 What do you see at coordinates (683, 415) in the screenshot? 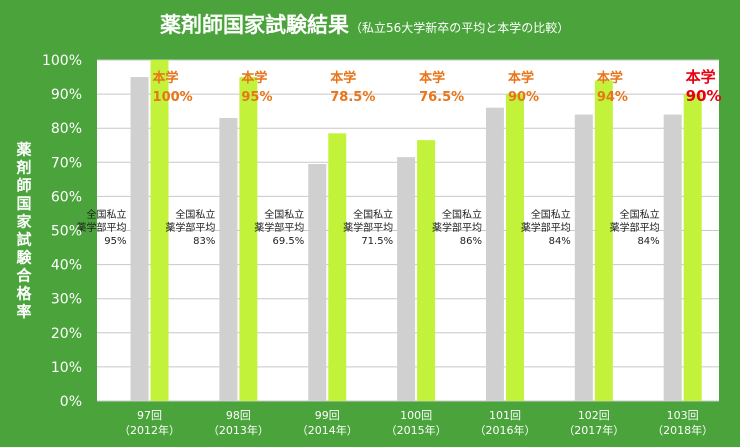
I see `x-tick-label: 103回` at bounding box center [683, 415].